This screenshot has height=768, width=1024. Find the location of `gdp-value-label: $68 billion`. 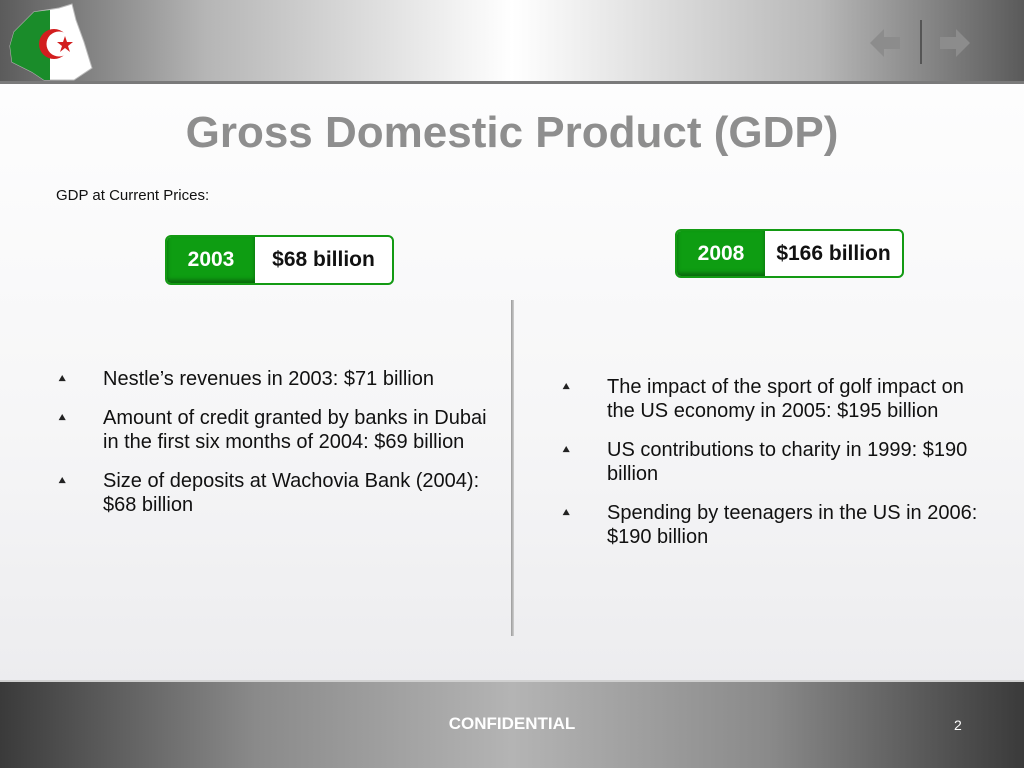

gdp-value-label: $68 billion is located at coordinates (323, 259).